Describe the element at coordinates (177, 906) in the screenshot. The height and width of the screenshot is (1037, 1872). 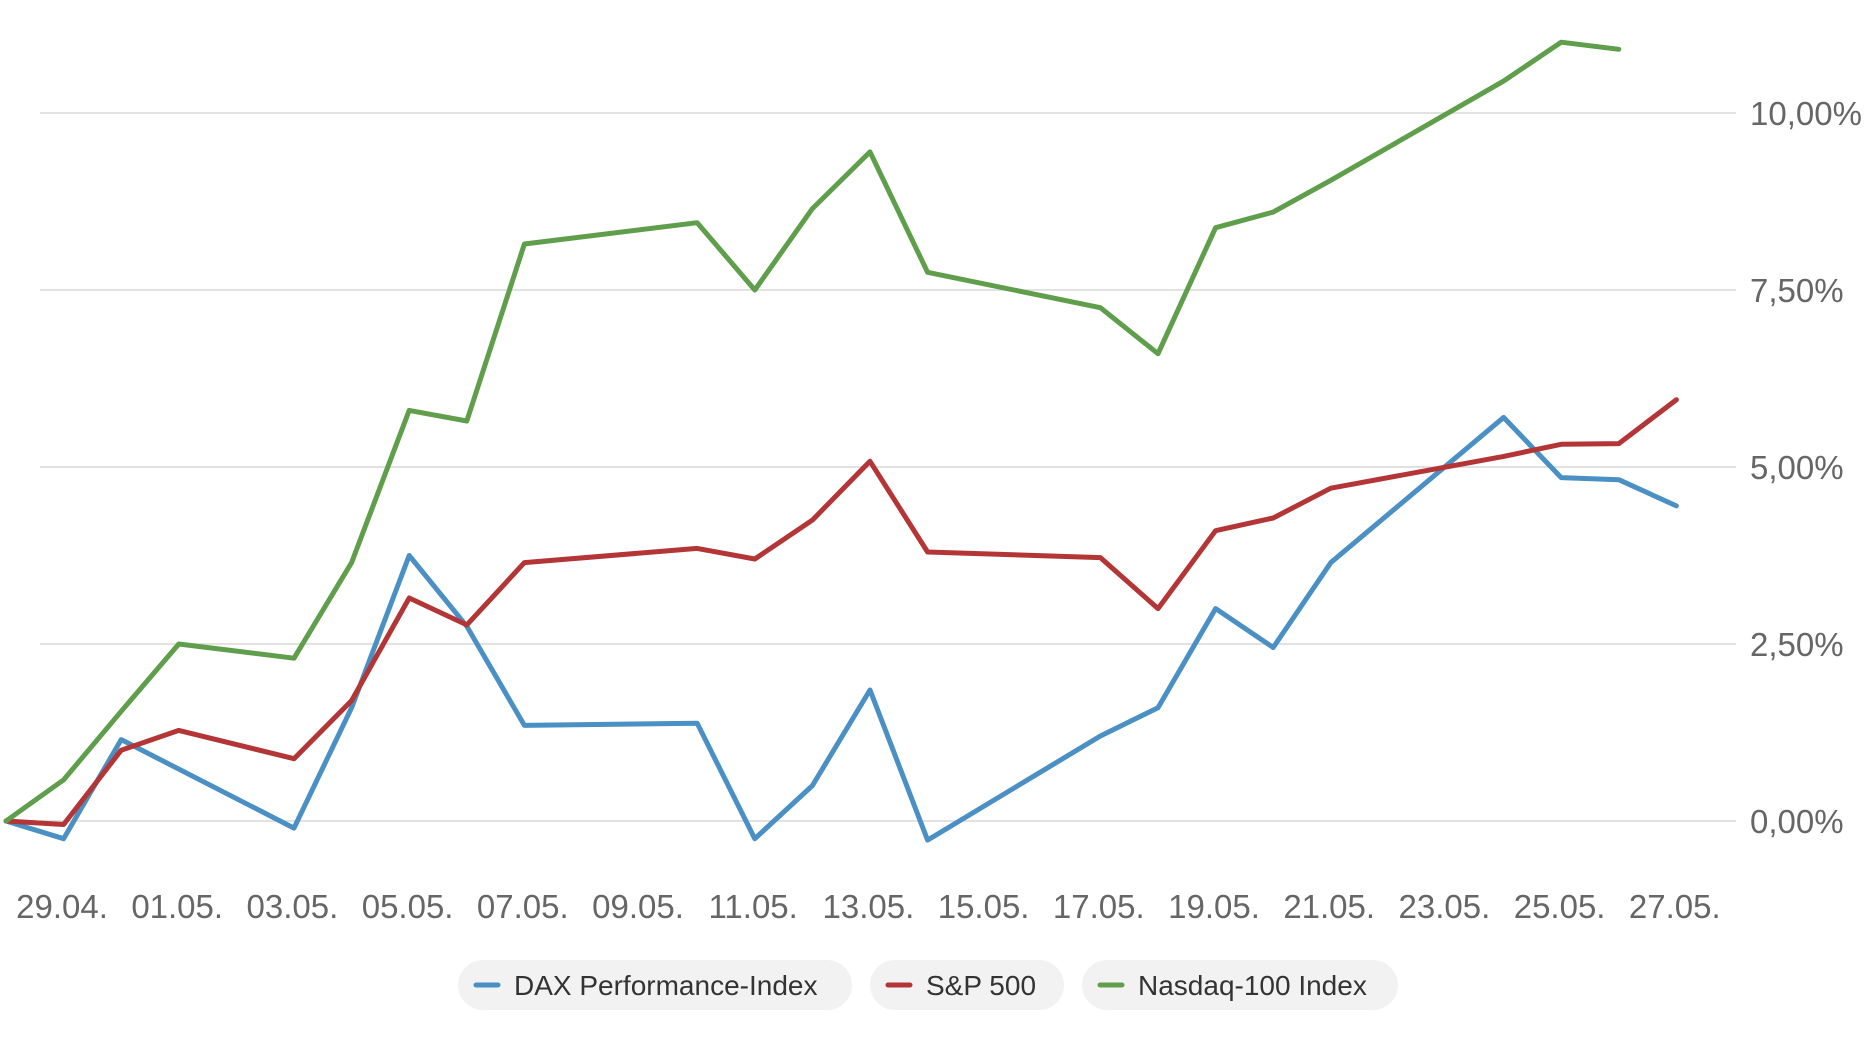
I see `x-tick-label: 01.05.` at that location.